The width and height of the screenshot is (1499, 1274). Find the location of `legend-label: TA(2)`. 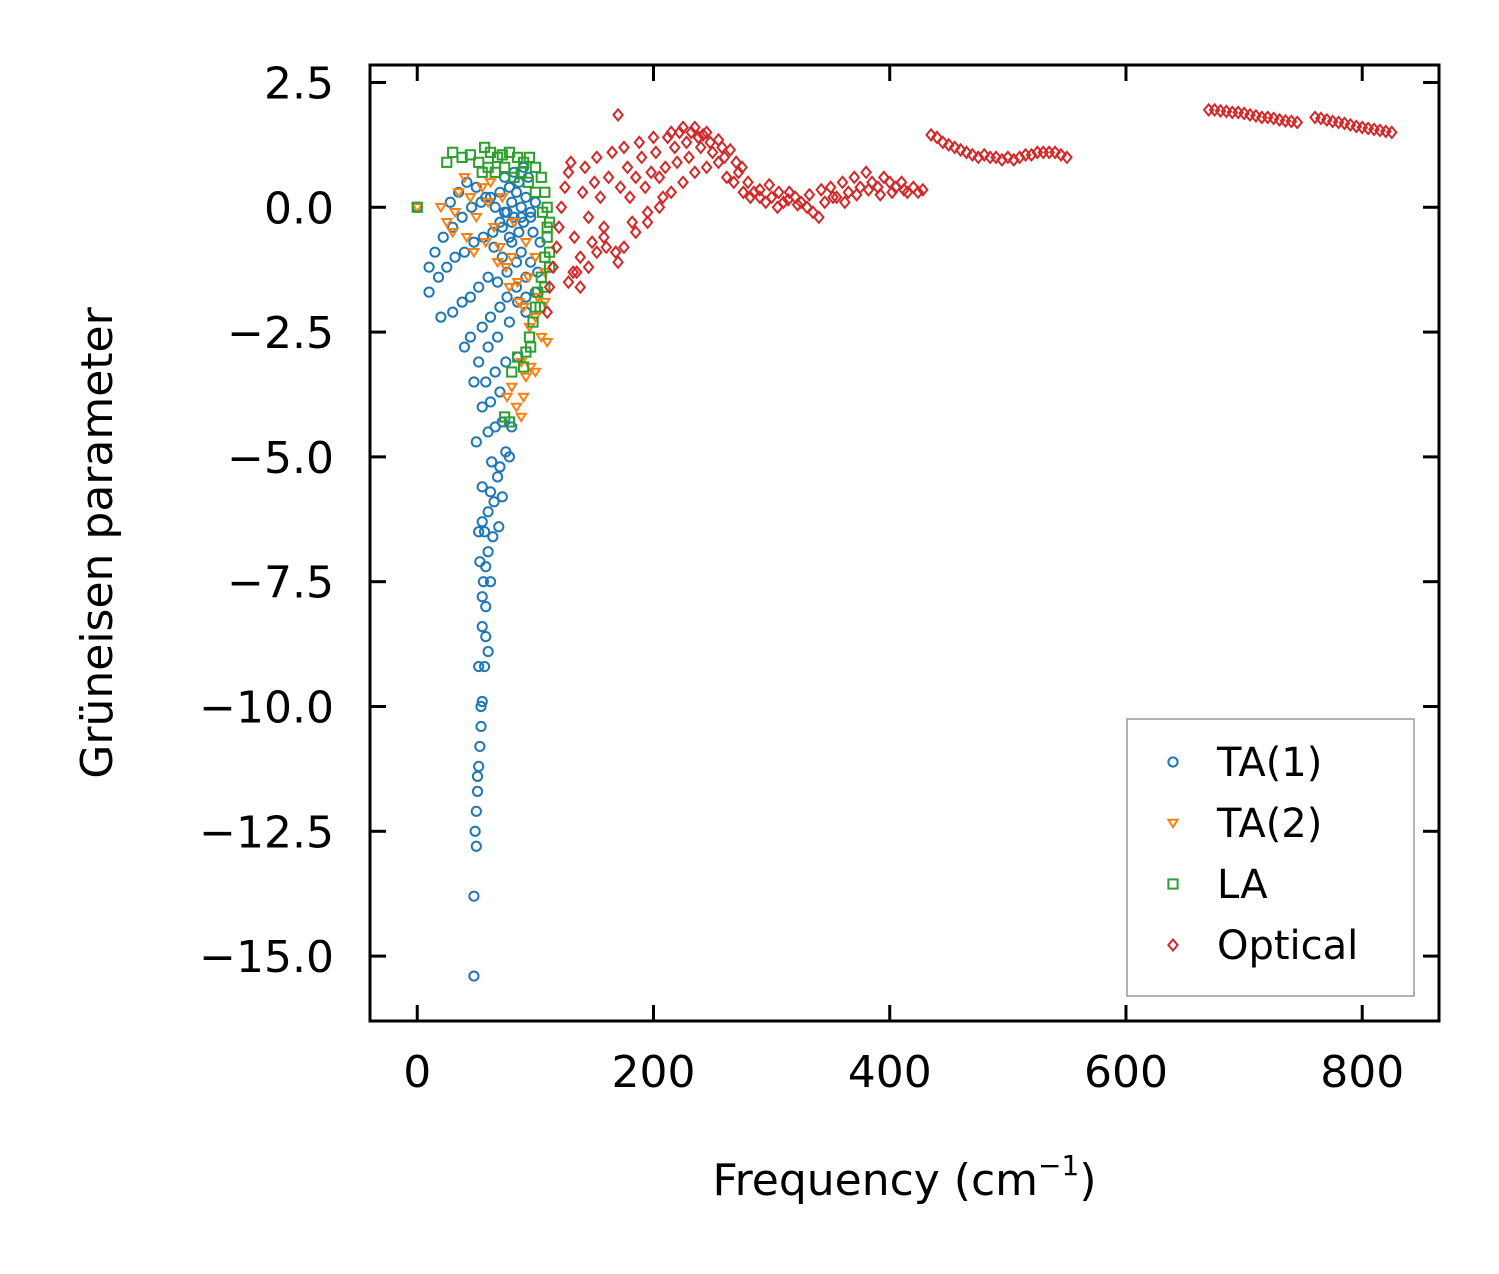

legend-label: TA(2) is located at coordinates (1269, 824).